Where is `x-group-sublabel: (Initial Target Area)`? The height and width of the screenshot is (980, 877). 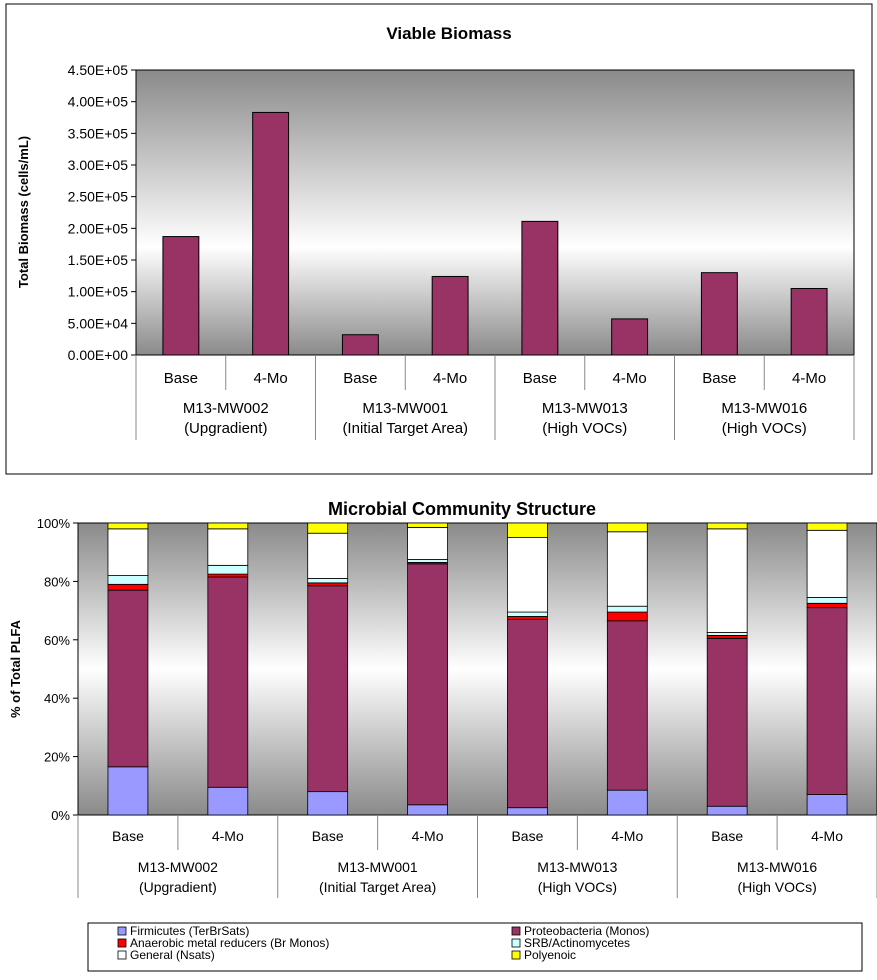 x-group-sublabel: (Initial Target Area) is located at coordinates (377, 887).